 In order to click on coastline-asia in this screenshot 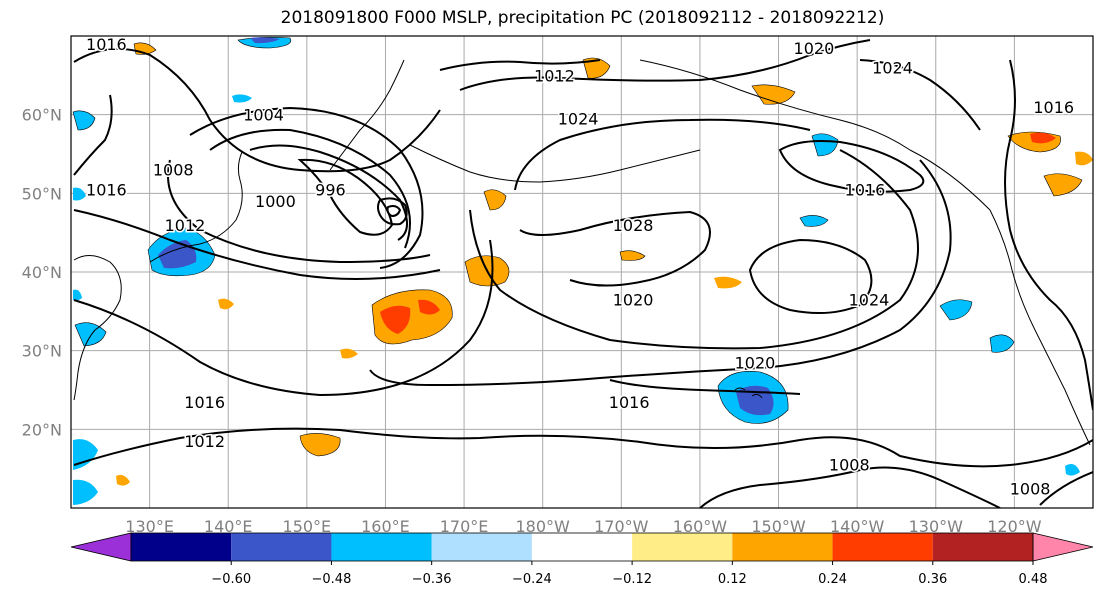, I will do `click(97, 328)`.